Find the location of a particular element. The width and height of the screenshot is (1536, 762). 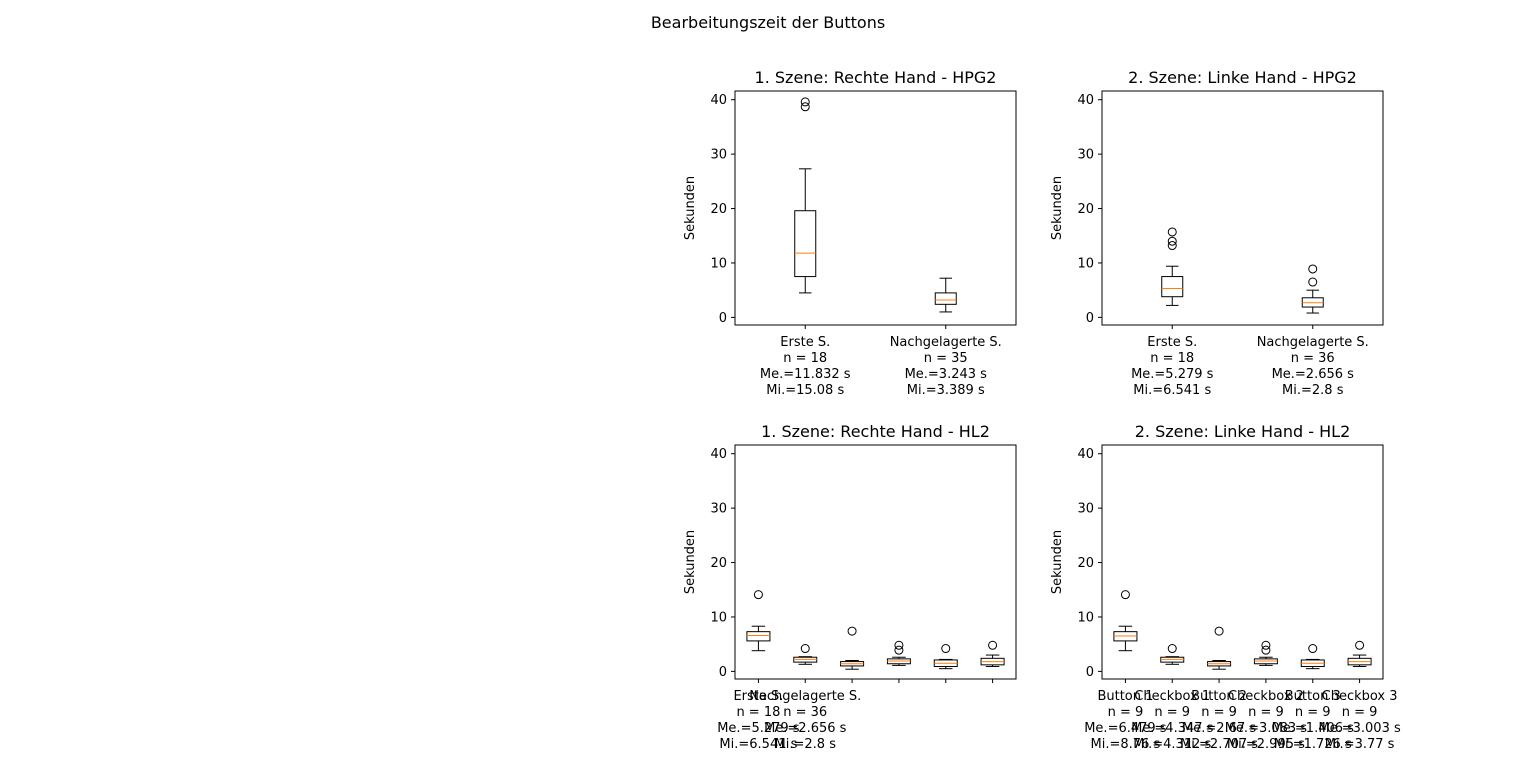

x-tick-label-line: n = 35 is located at coordinates (946, 358).